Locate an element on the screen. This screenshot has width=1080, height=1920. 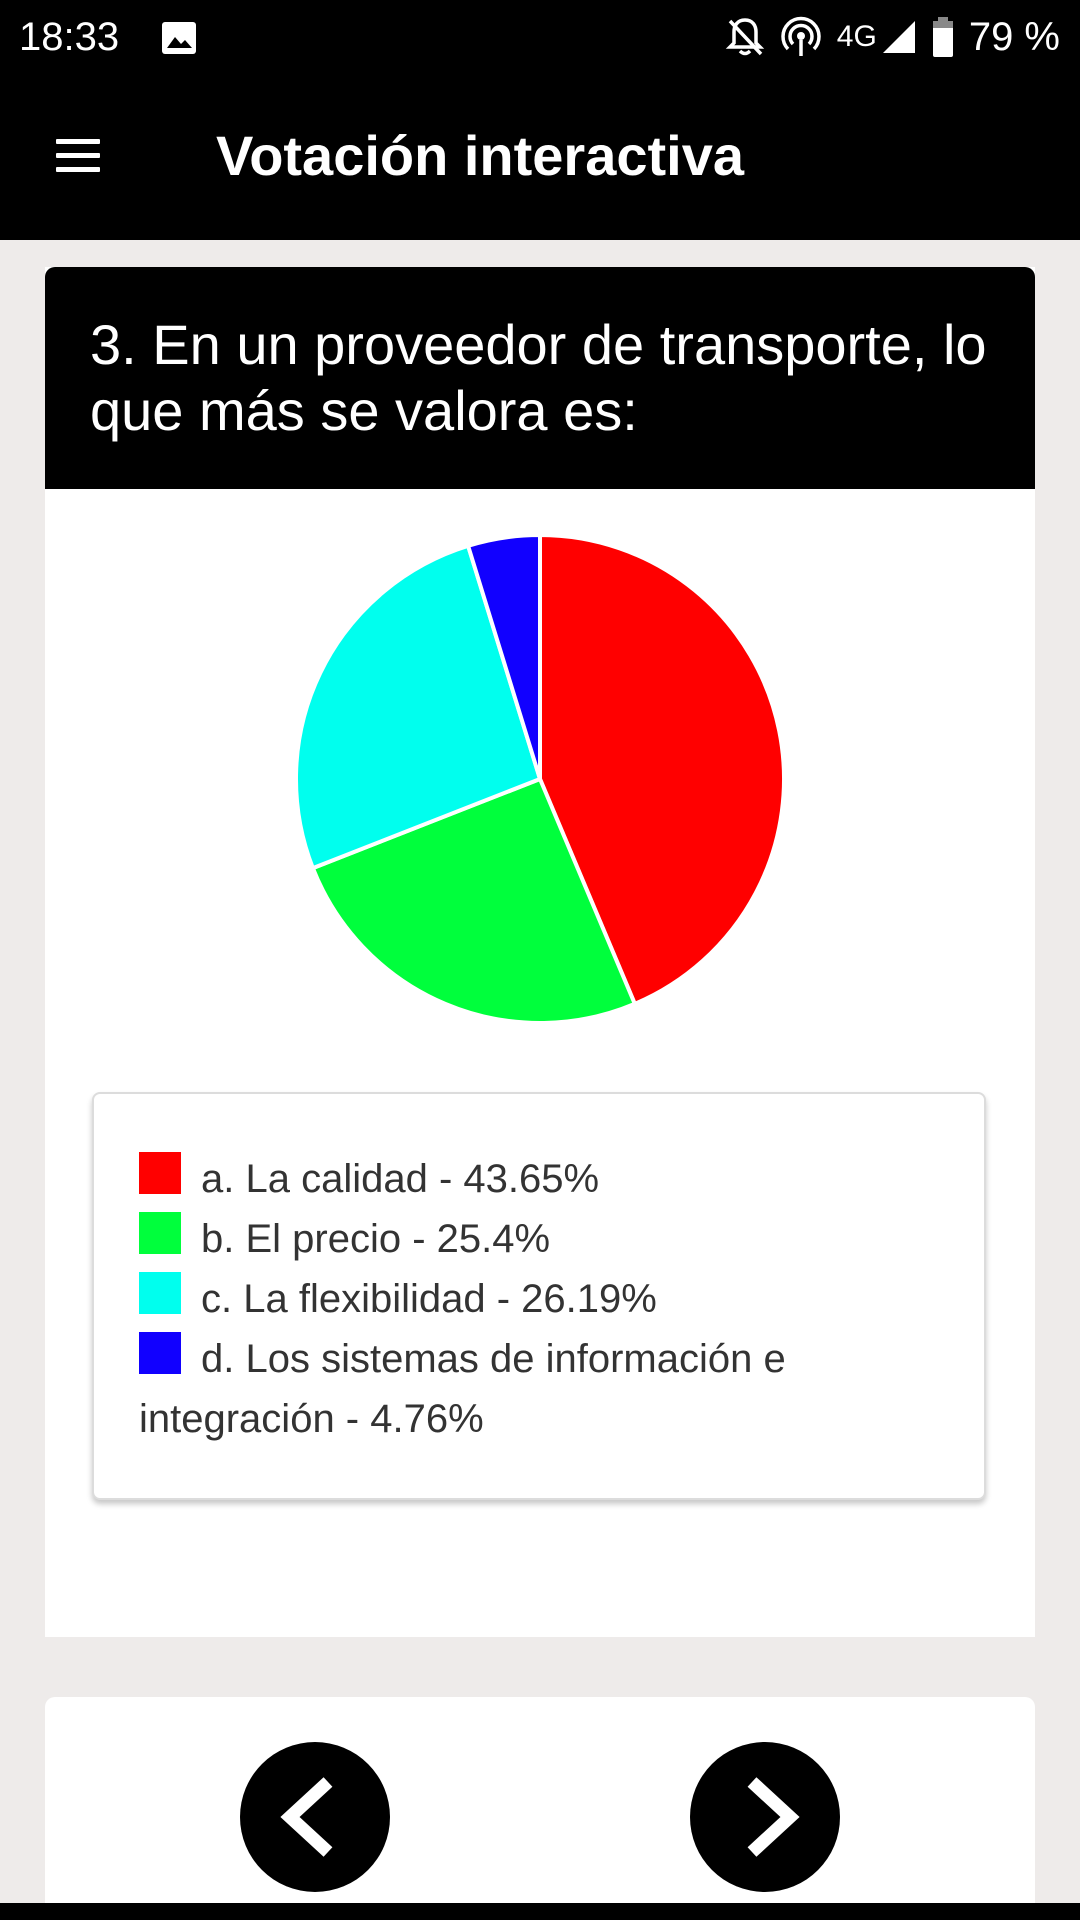
legend-item: c. La flexibilidad - 26.19% is located at coordinates (529, 1299).